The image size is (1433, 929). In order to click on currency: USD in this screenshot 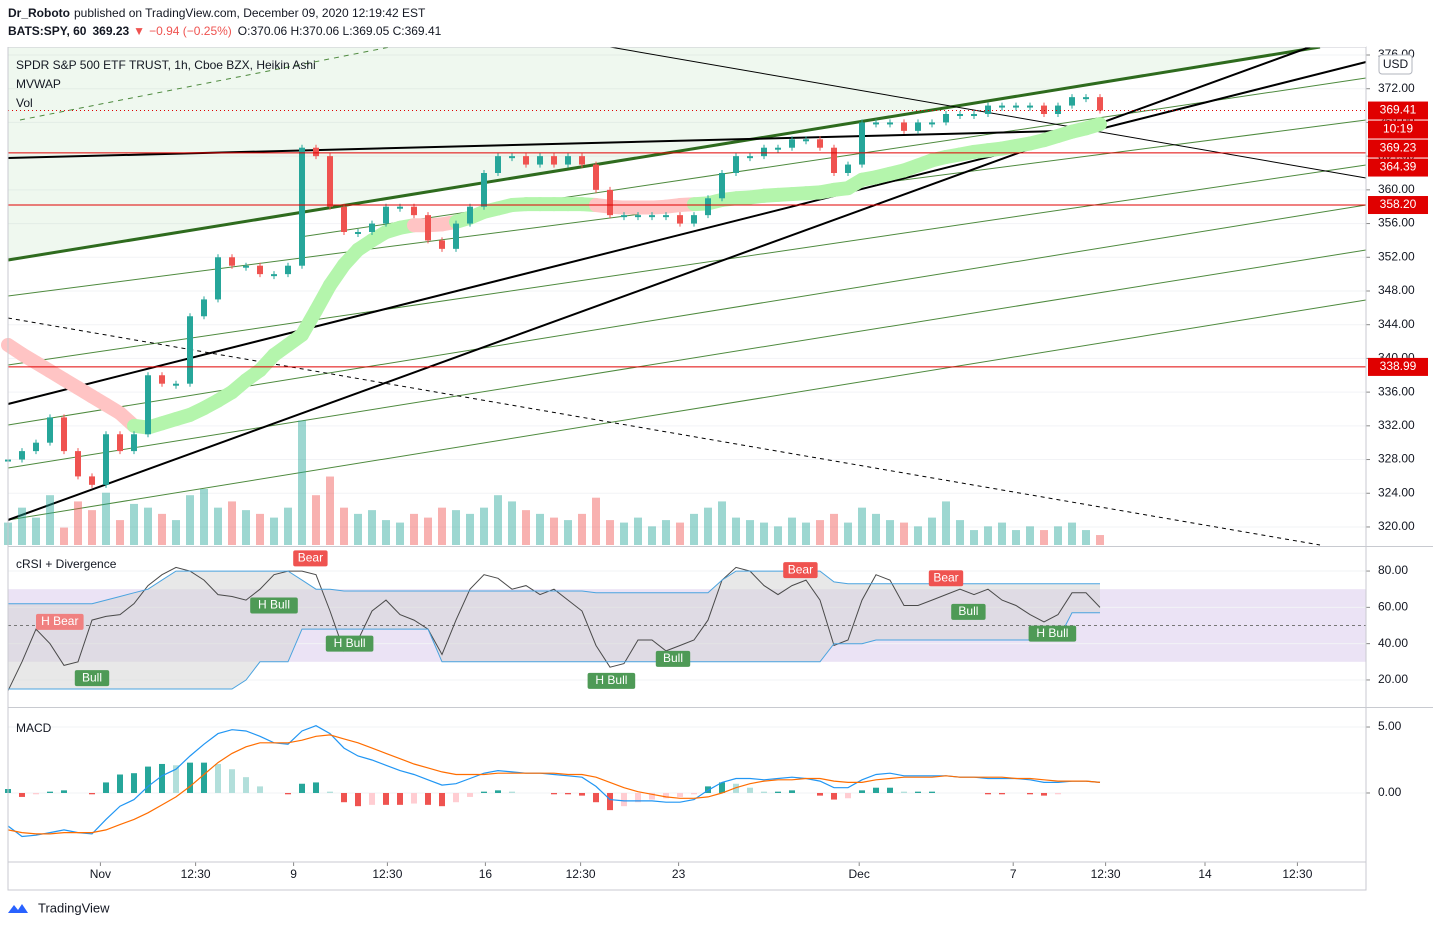, I will do `click(1396, 64)`.